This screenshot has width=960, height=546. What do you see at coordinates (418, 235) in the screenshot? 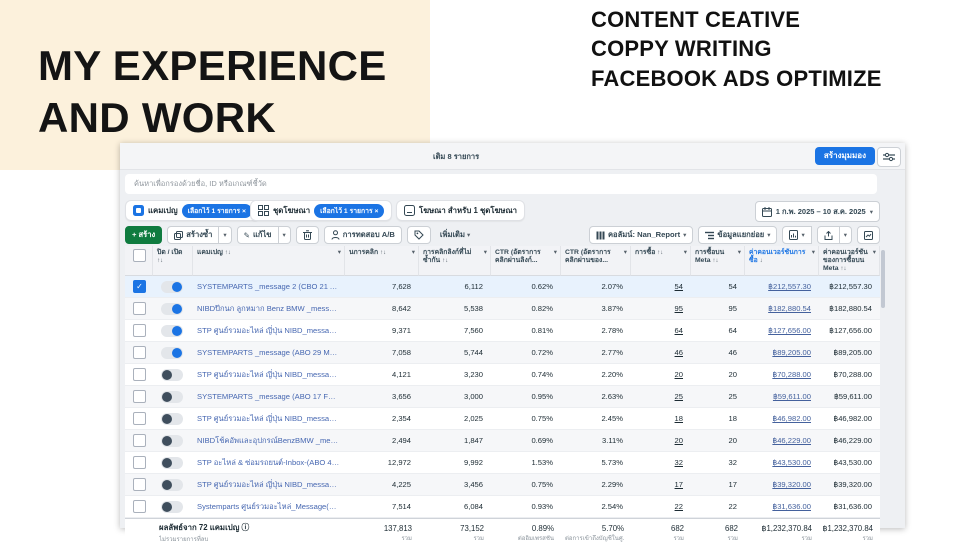
I see `tag-button` at bounding box center [418, 235].